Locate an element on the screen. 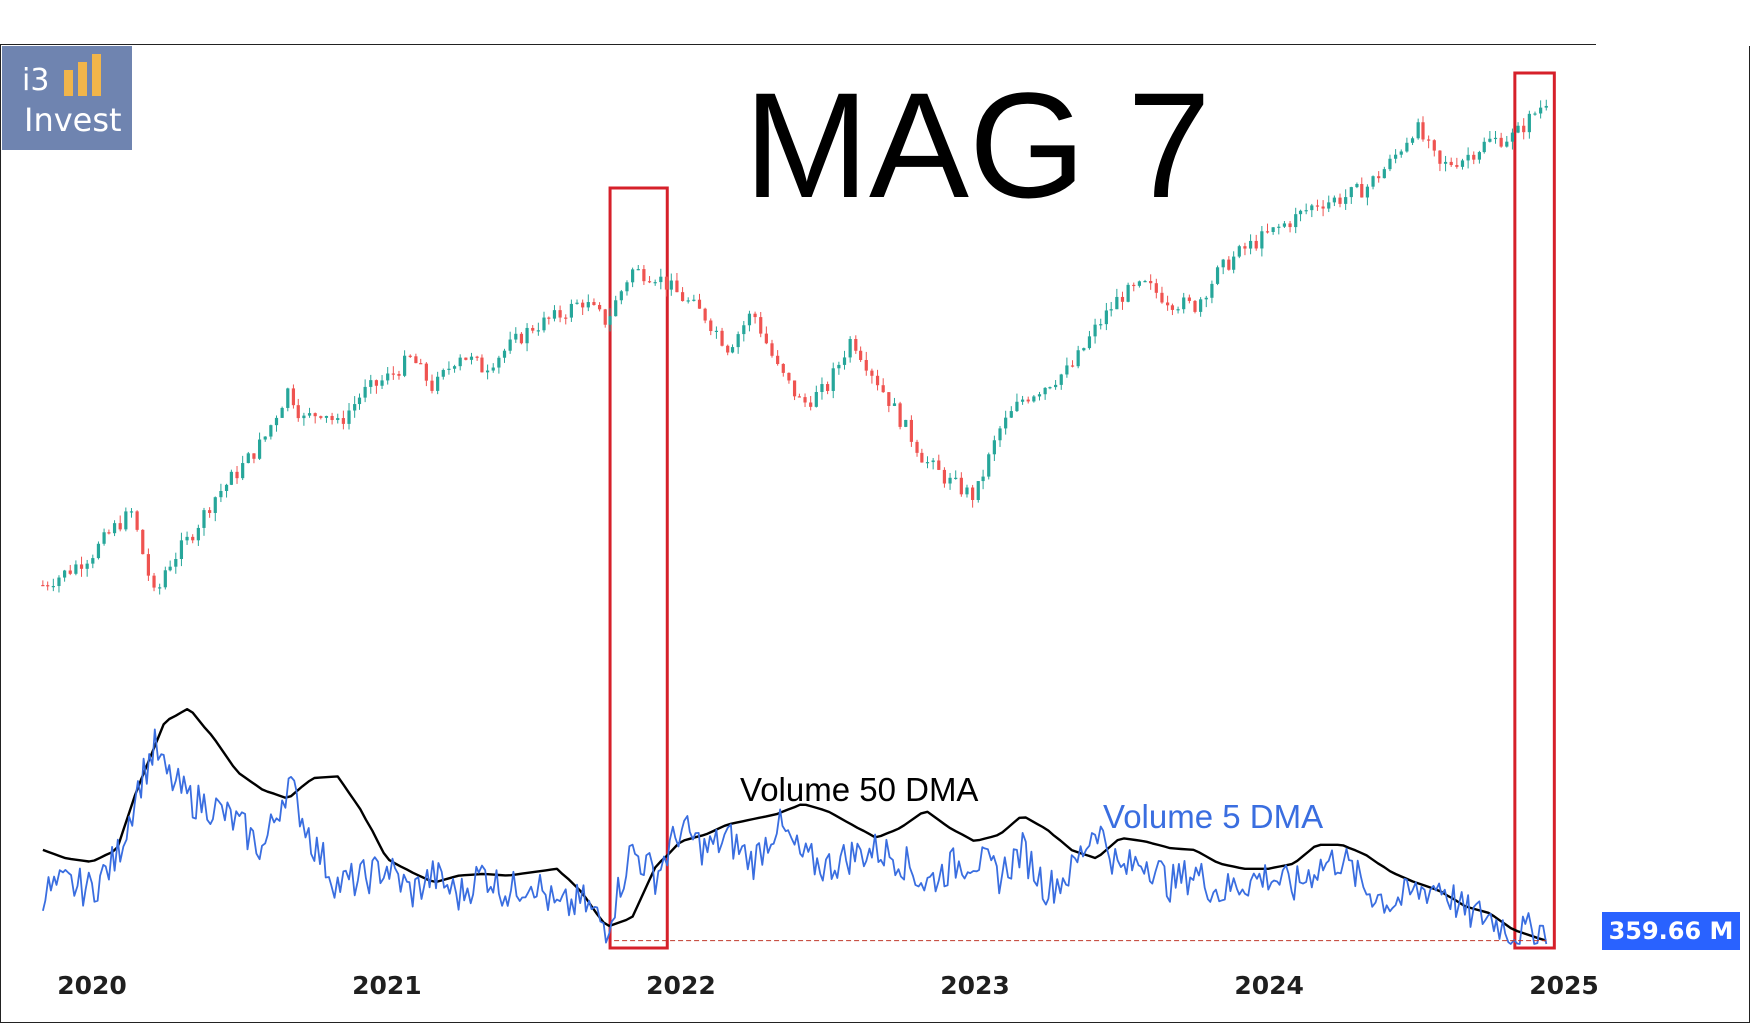  volume-50dma-label: Volume 50 DMA is located at coordinates (859, 789).